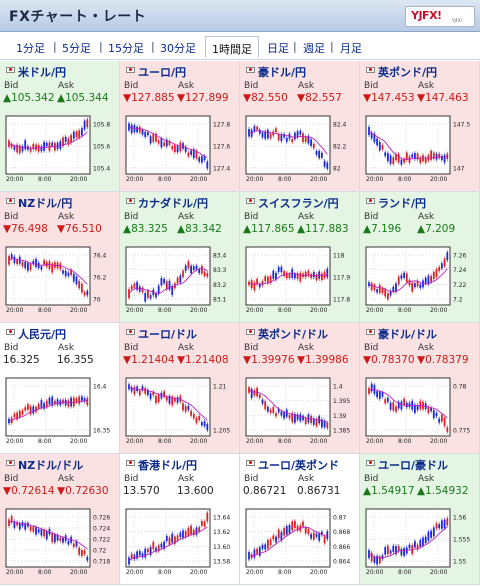  I want to click on mini-candle-chart: 105.8 105.6 105.4 20:00 8:00 20:00, so click(60, 150).